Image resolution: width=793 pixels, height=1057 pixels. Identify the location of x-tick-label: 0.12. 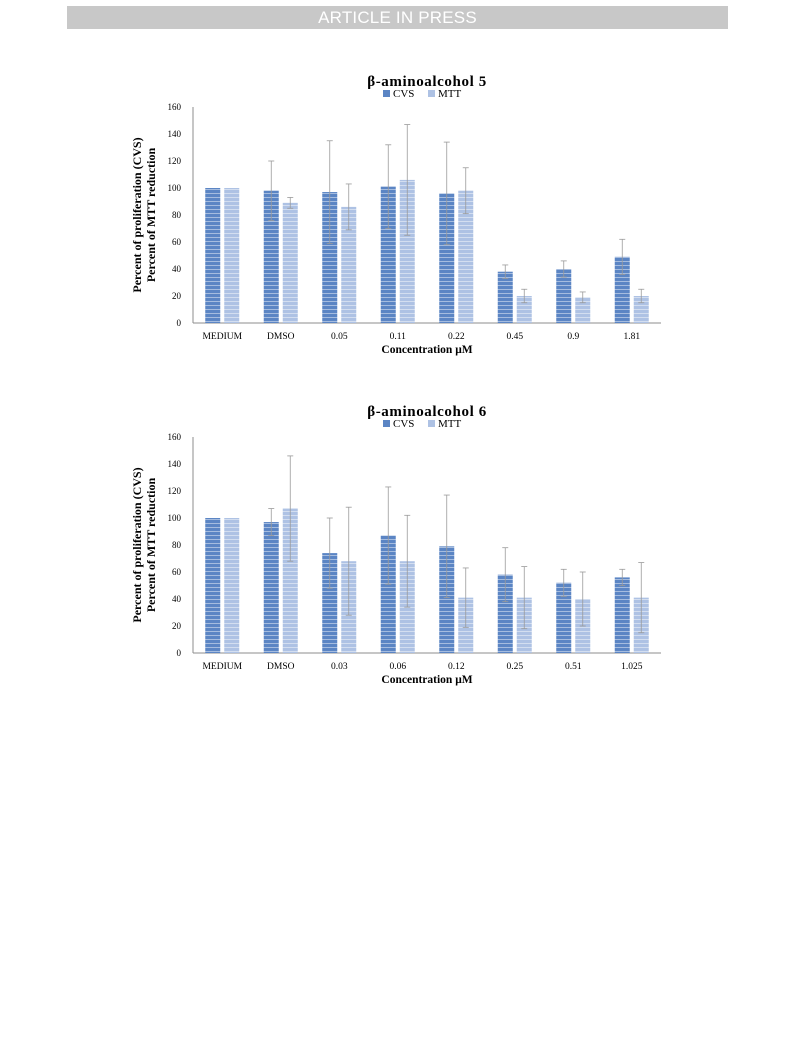
(456, 667).